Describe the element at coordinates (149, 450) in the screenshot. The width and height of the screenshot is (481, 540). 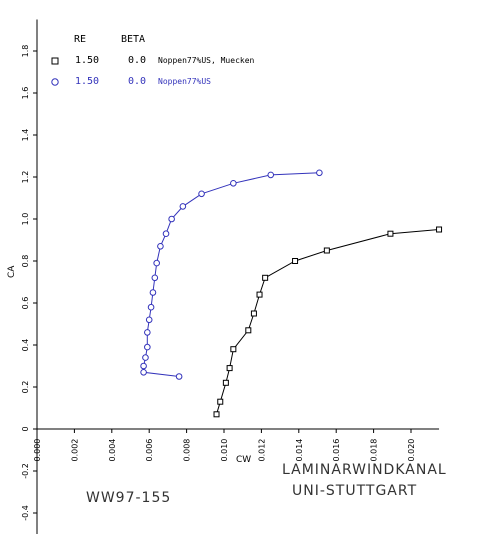
I see `x-tick-label: 0.006` at that location.